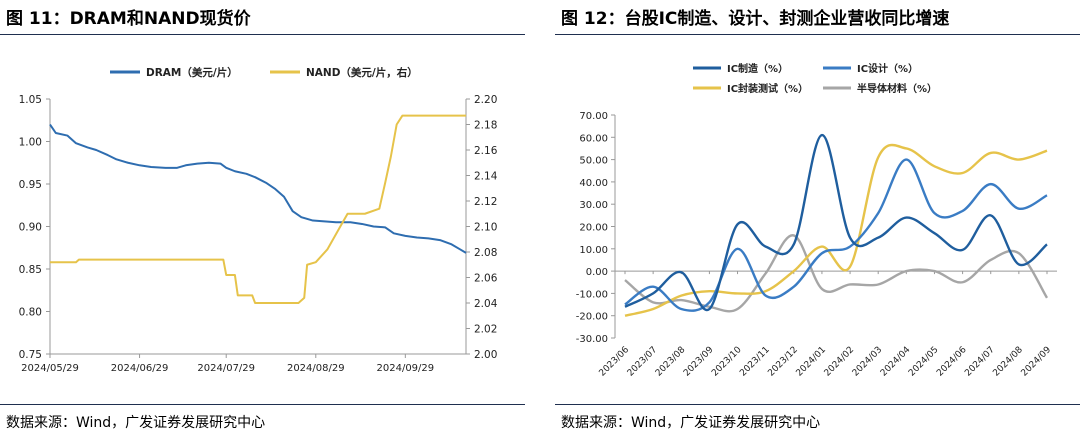 The width and height of the screenshot is (1080, 439). What do you see at coordinates (699, 362) in the screenshot?
I see `x-tick-label: 2023/09` at bounding box center [699, 362].